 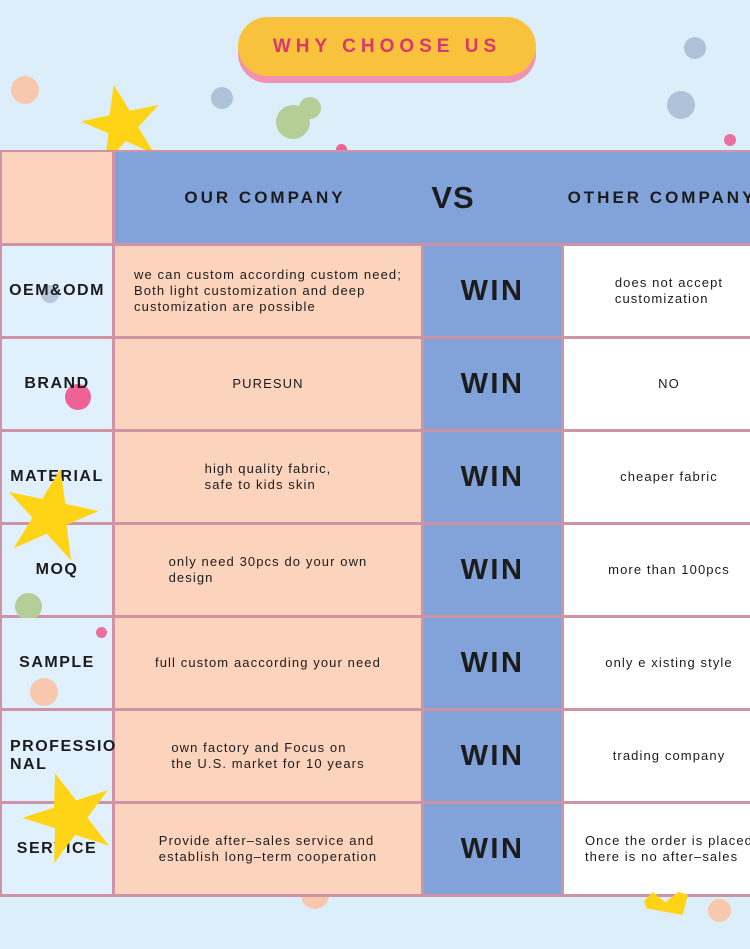 I want to click on other-company-cell: only e xisting style, so click(x=657, y=663).